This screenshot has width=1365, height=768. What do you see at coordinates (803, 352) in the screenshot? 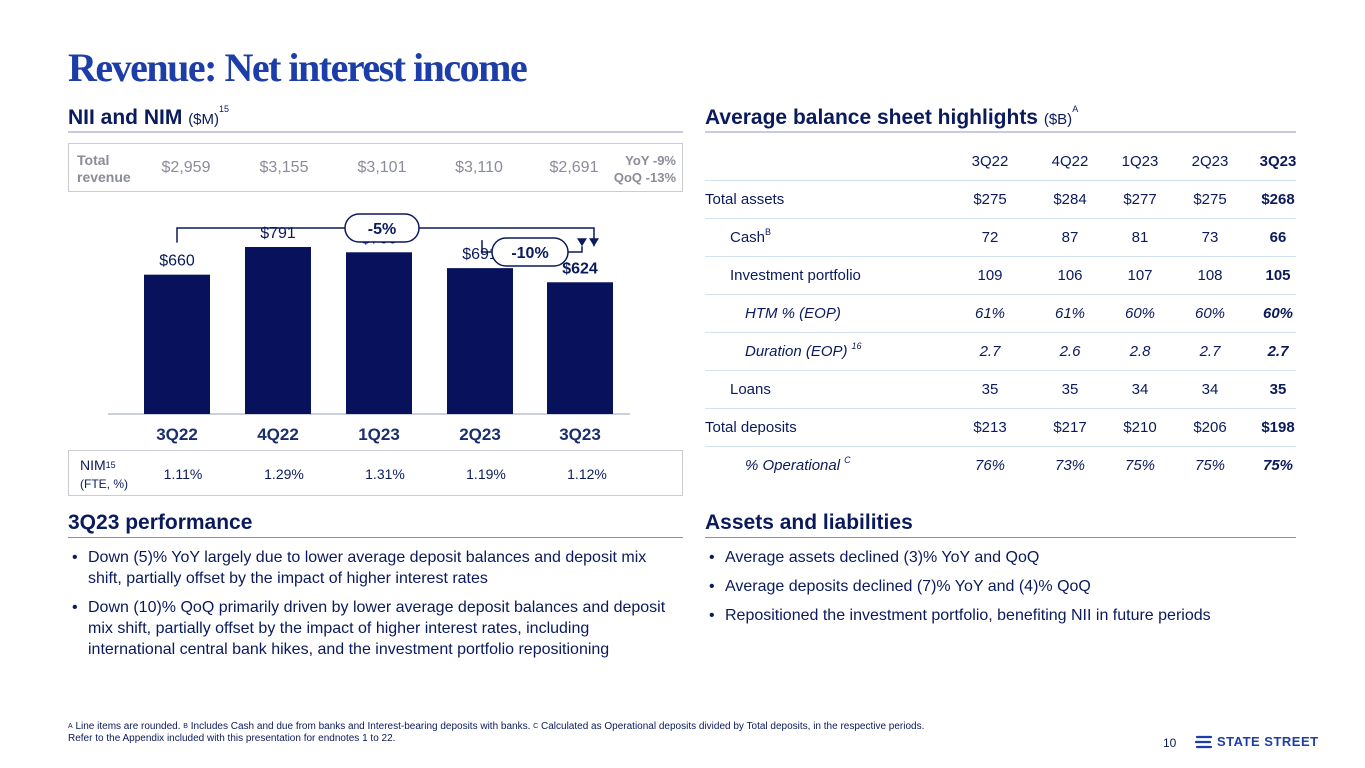
I see `table-row-label: Duration (EOP) 16` at bounding box center [803, 352].